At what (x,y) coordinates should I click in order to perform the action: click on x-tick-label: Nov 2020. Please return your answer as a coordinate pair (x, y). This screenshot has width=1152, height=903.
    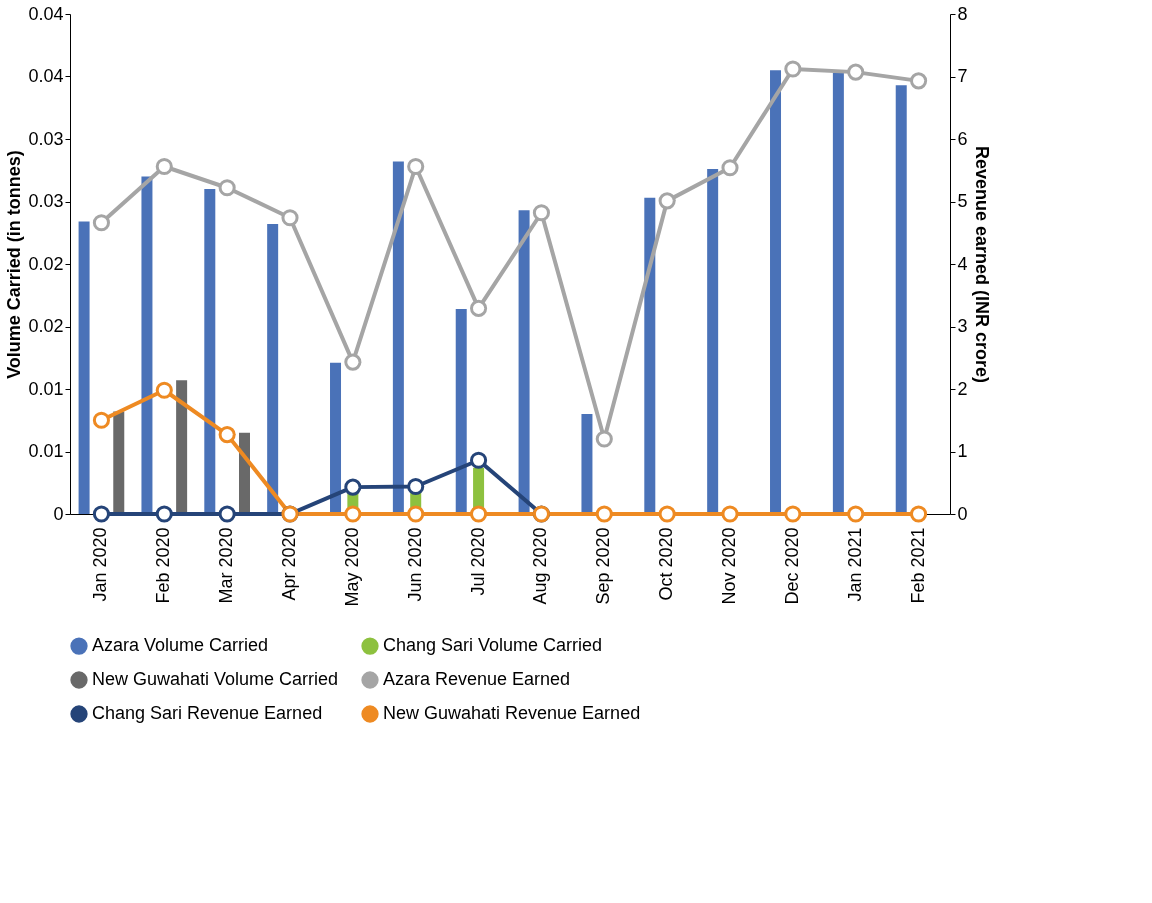
    Looking at the image, I should click on (729, 566).